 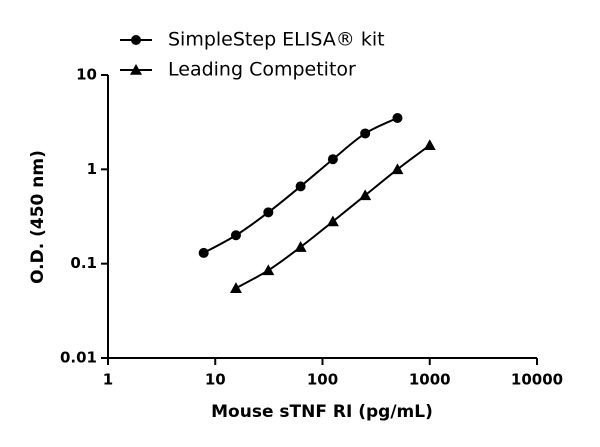 I want to click on legend-label: SimpleStep ELISA® kit, so click(x=276, y=40).